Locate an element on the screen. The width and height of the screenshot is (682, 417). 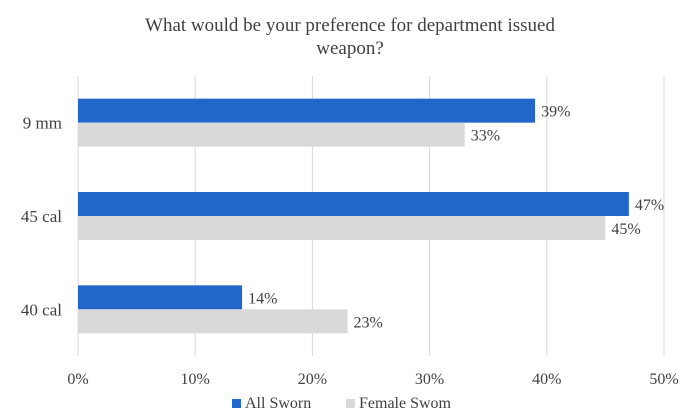
legend-label: All Sworn is located at coordinates (278, 403).